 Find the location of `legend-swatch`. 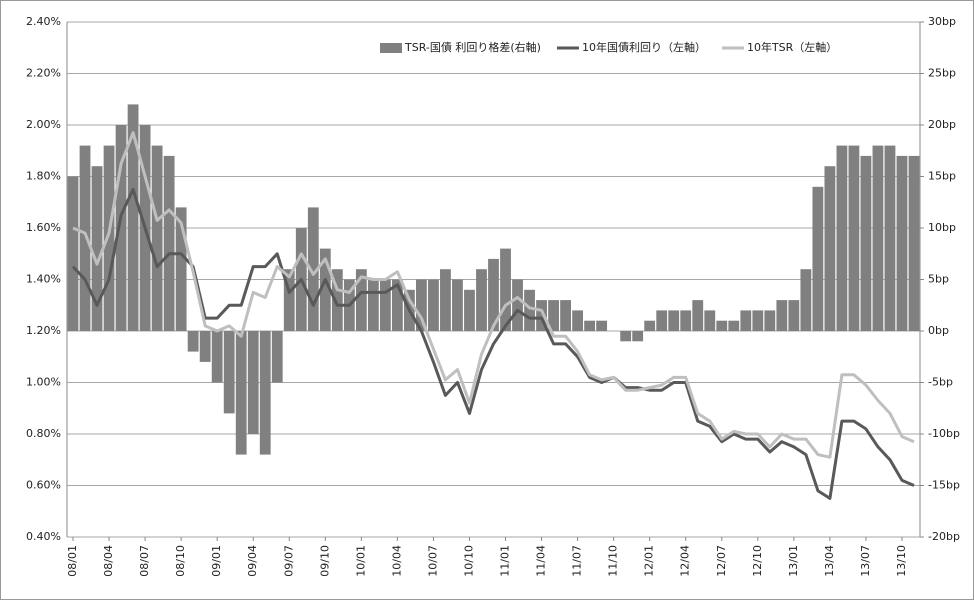

legend-swatch is located at coordinates (391, 48).